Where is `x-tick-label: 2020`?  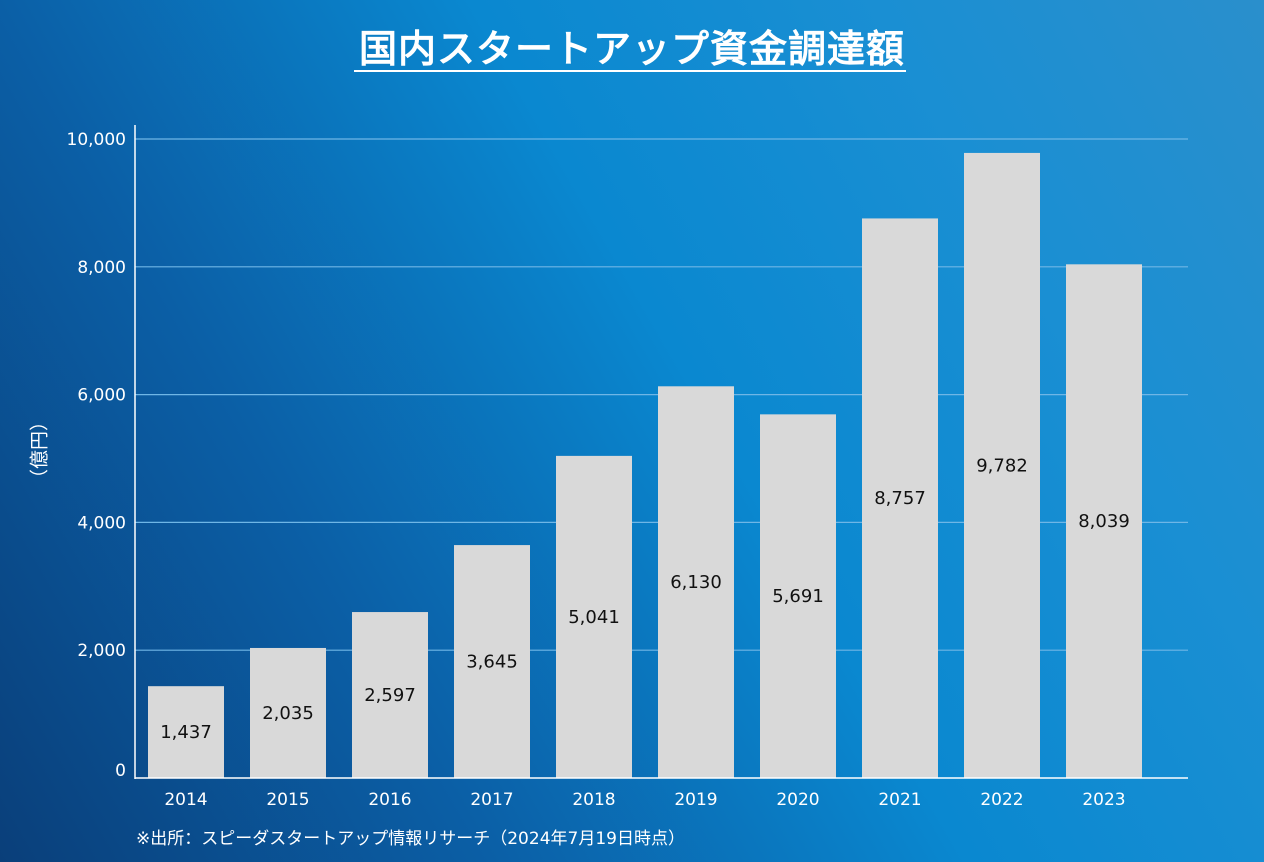 x-tick-label: 2020 is located at coordinates (797, 800).